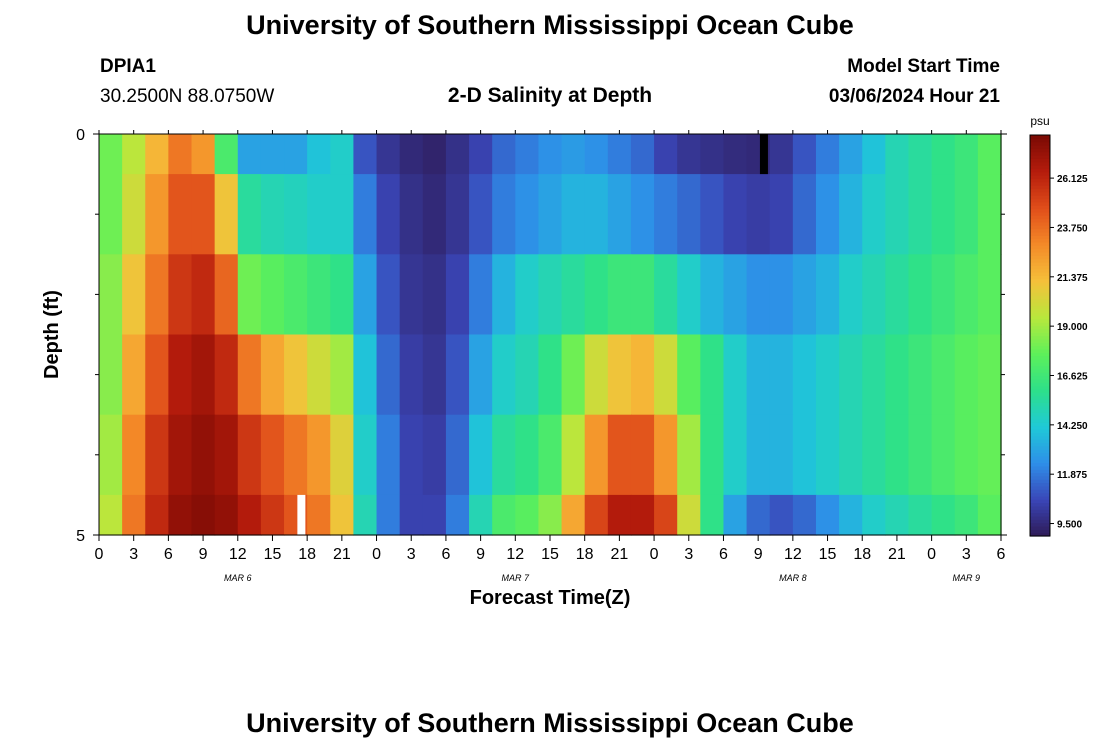 The height and width of the screenshot is (750, 1100). What do you see at coordinates (966, 554) in the screenshot?
I see `x-tick-label: 3` at bounding box center [966, 554].